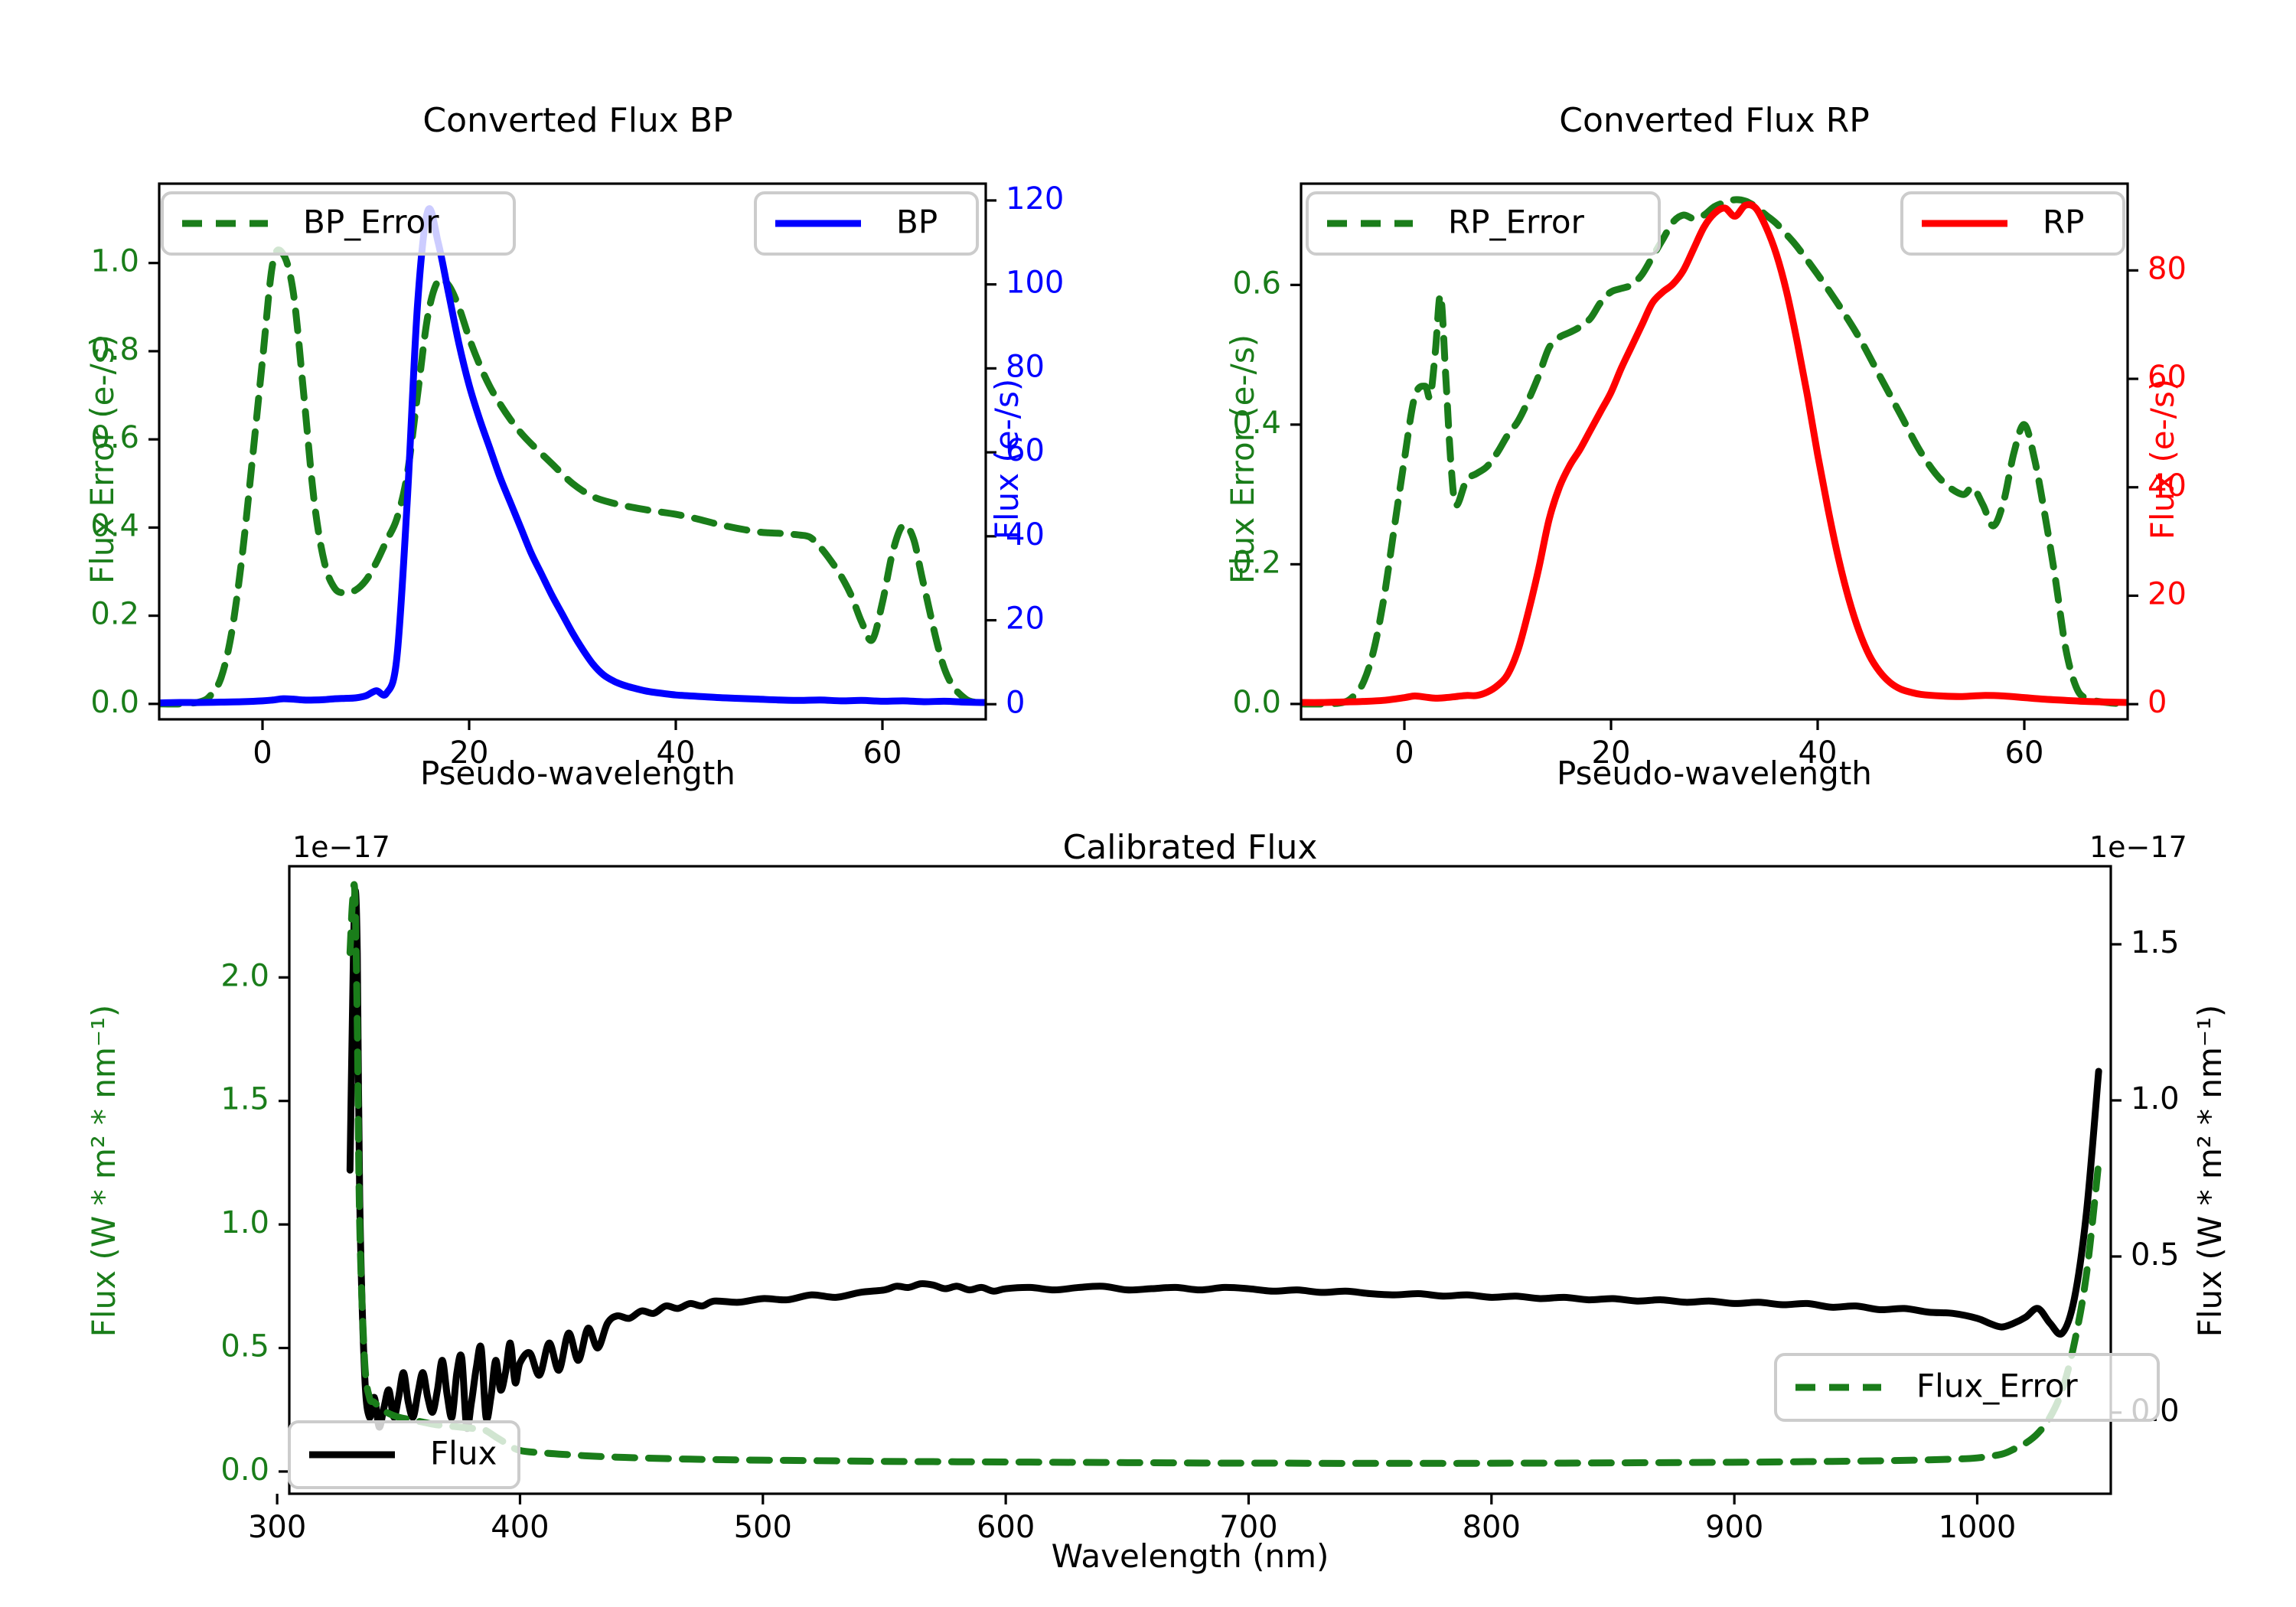 The width and height of the screenshot is (2296, 1607). I want to click on bp-ytick-right-label: 20, so click(1025, 619).